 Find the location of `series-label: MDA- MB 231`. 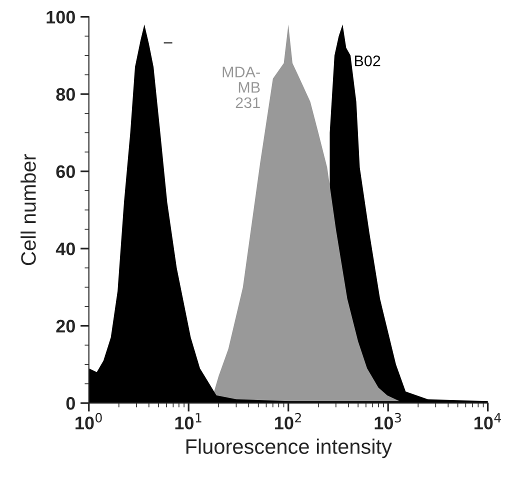

series-label: MDA- MB 231 is located at coordinates (241, 87).